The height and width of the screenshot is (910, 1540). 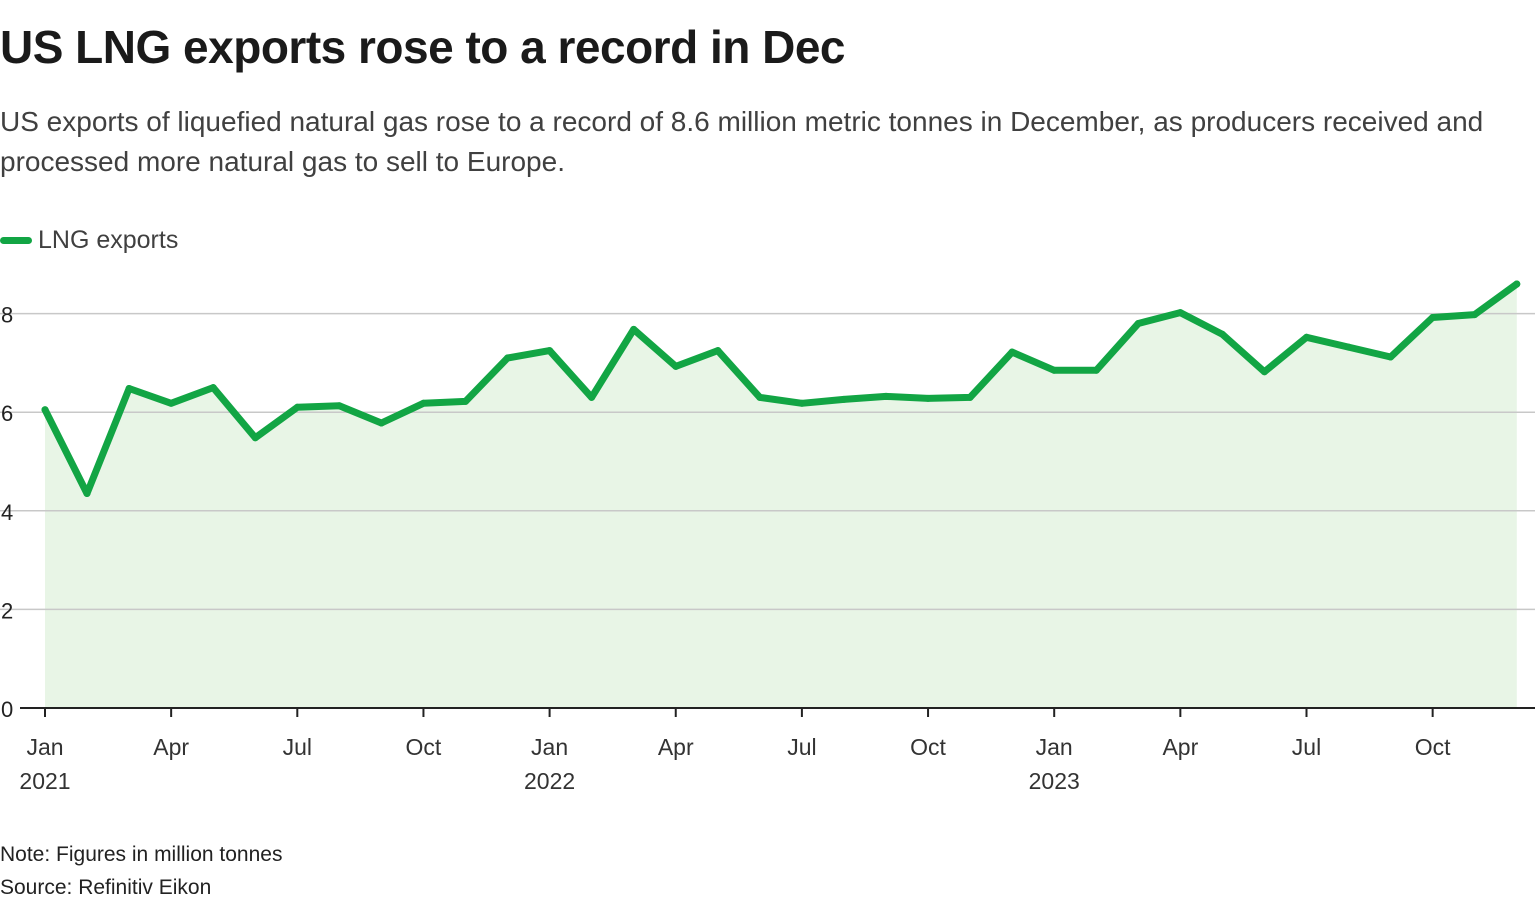 What do you see at coordinates (7, 610) in the screenshot?
I see `y-tick-label: 2` at bounding box center [7, 610].